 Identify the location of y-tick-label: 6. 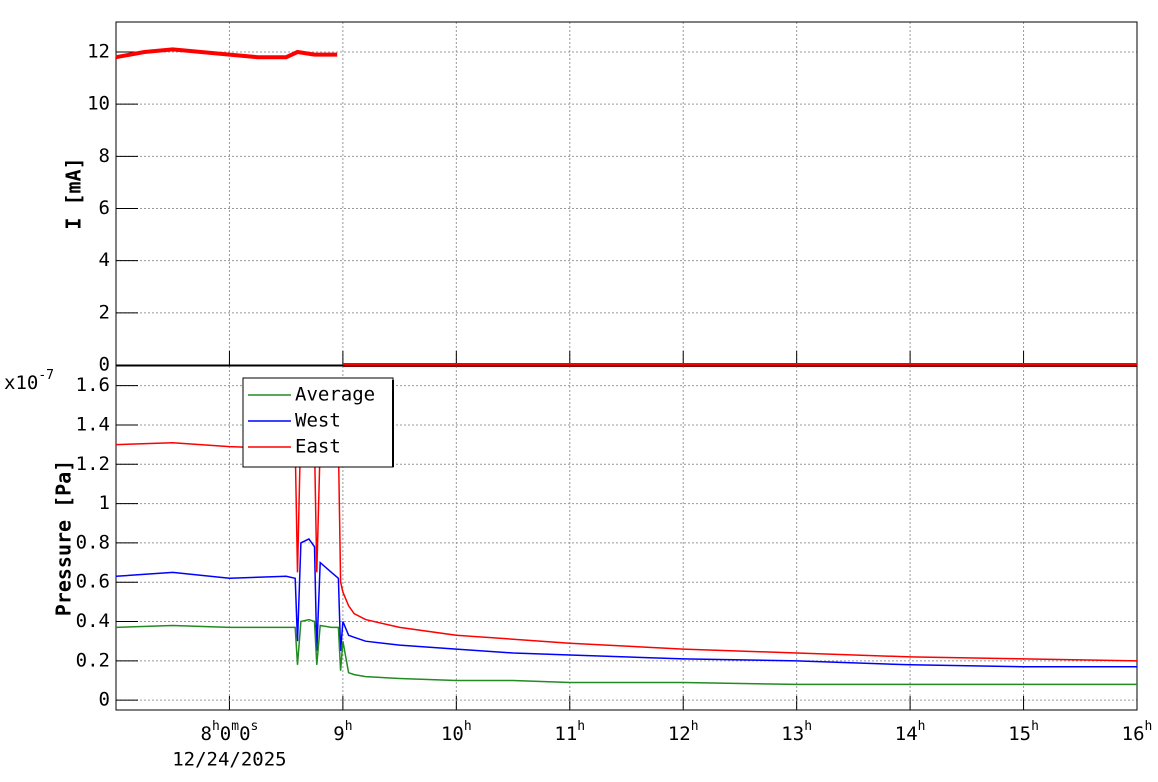
(104, 208).